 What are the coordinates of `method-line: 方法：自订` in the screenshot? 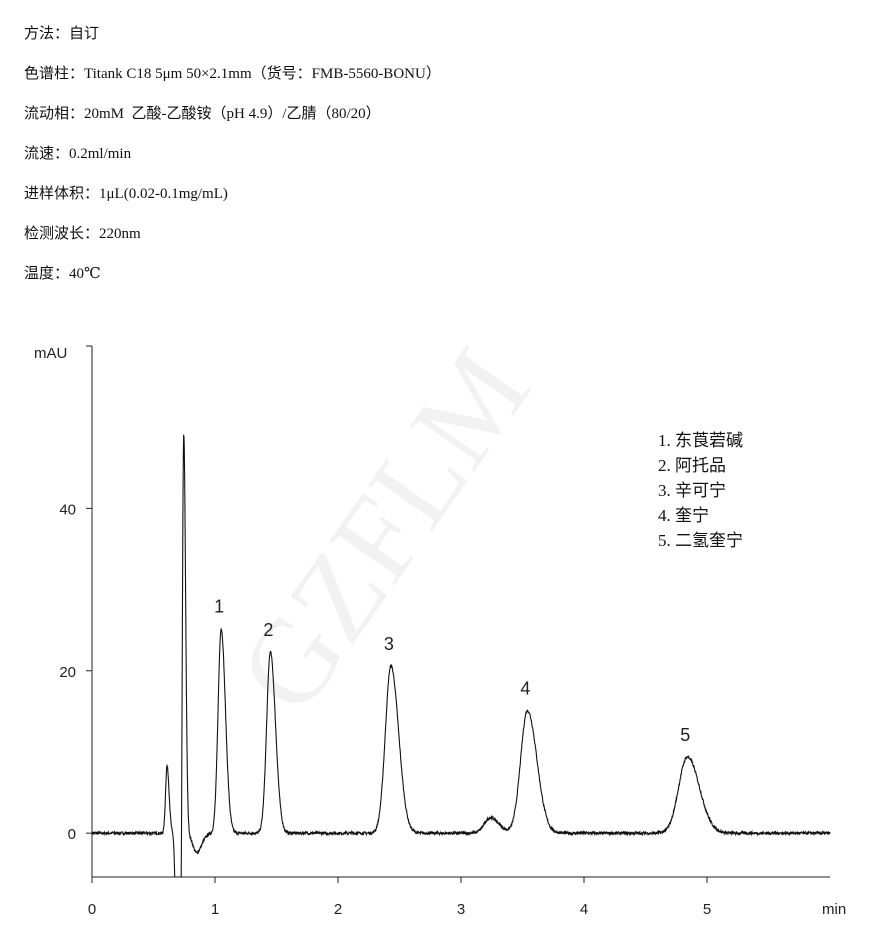 It's located at (62, 34).